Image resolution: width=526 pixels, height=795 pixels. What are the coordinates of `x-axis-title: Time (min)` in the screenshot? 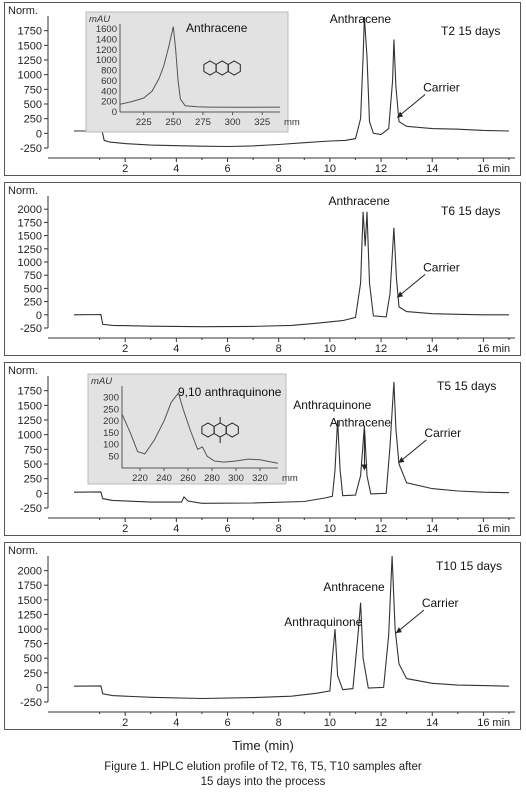 It's located at (263, 745).